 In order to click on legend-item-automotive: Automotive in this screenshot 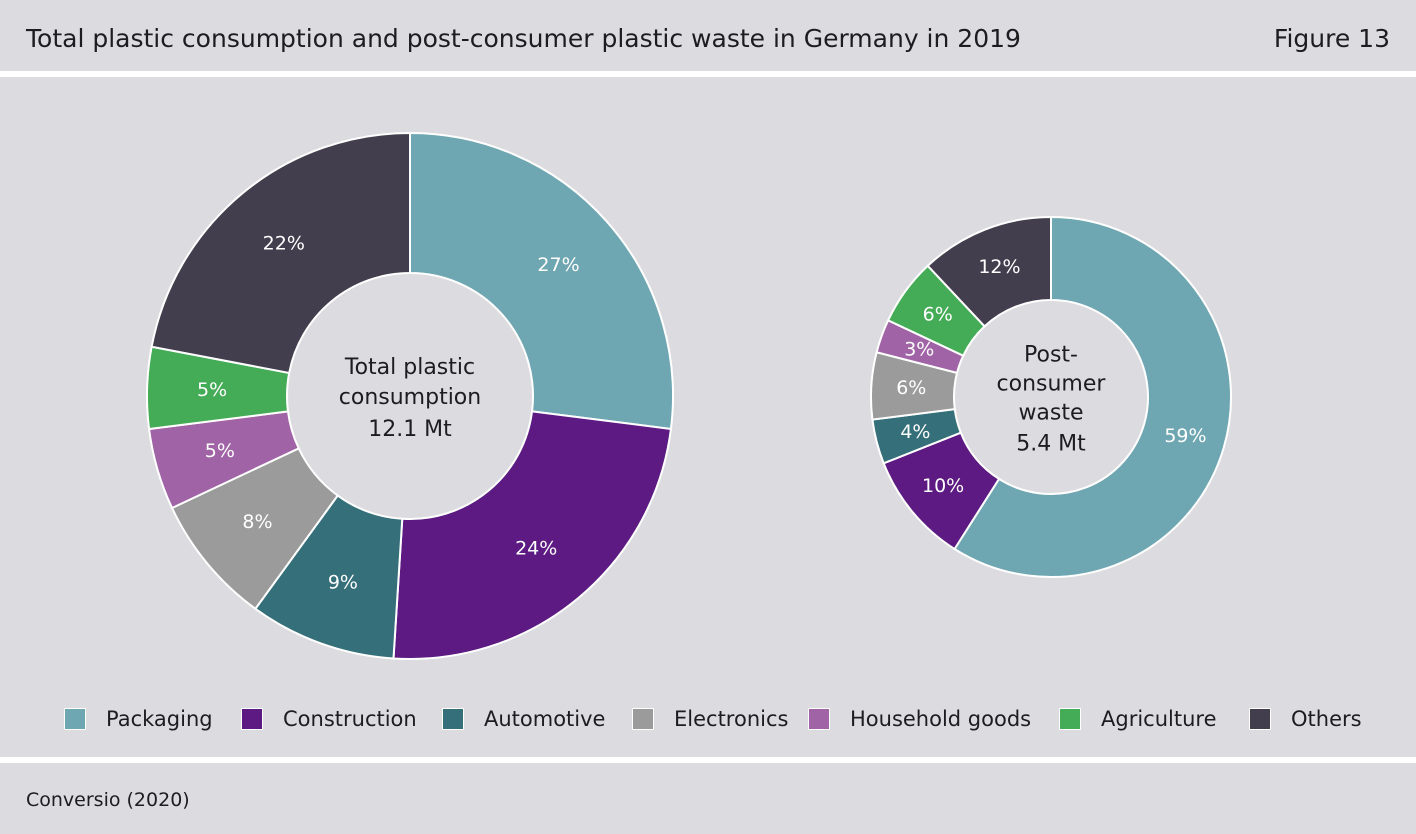, I will do `click(523, 719)`.